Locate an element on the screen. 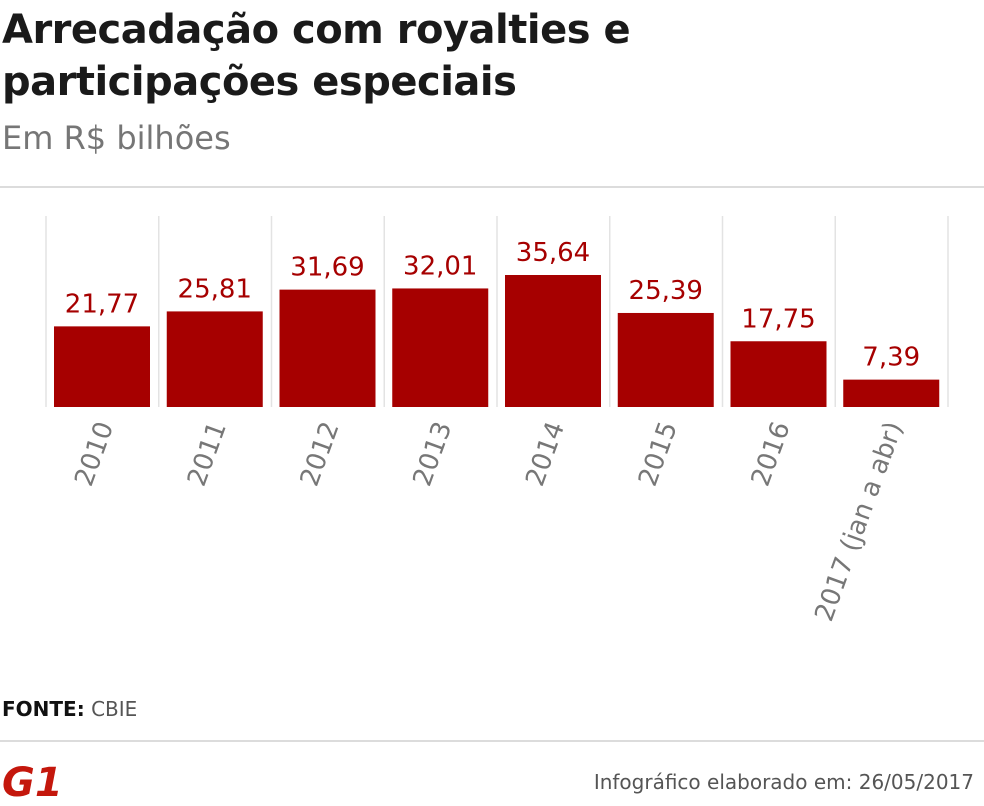 The height and width of the screenshot is (806, 984). infographic-credit: Infográfico elaborado em: 26/05/2017 is located at coordinates (783, 782).